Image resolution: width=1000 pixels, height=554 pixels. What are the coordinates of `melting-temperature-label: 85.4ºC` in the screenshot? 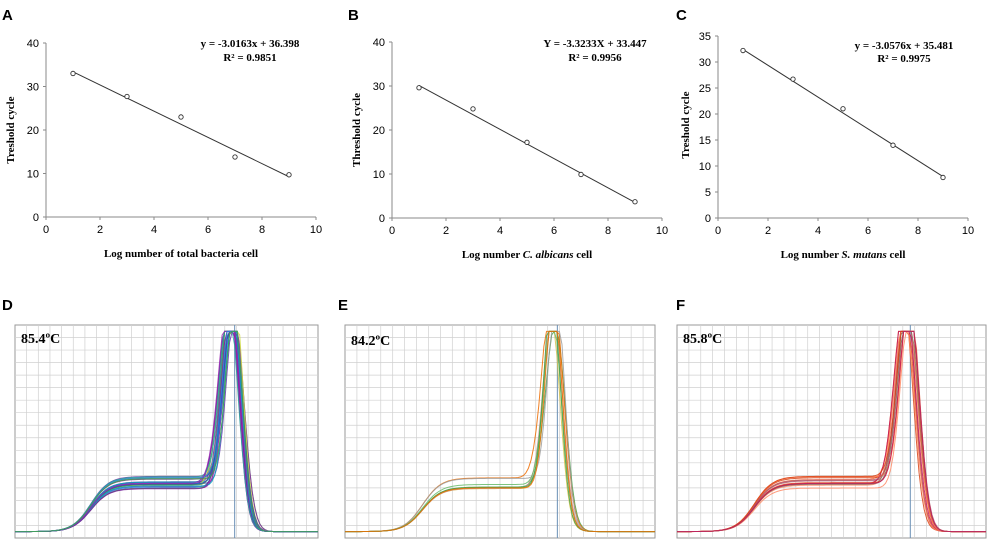 It's located at (40, 339).